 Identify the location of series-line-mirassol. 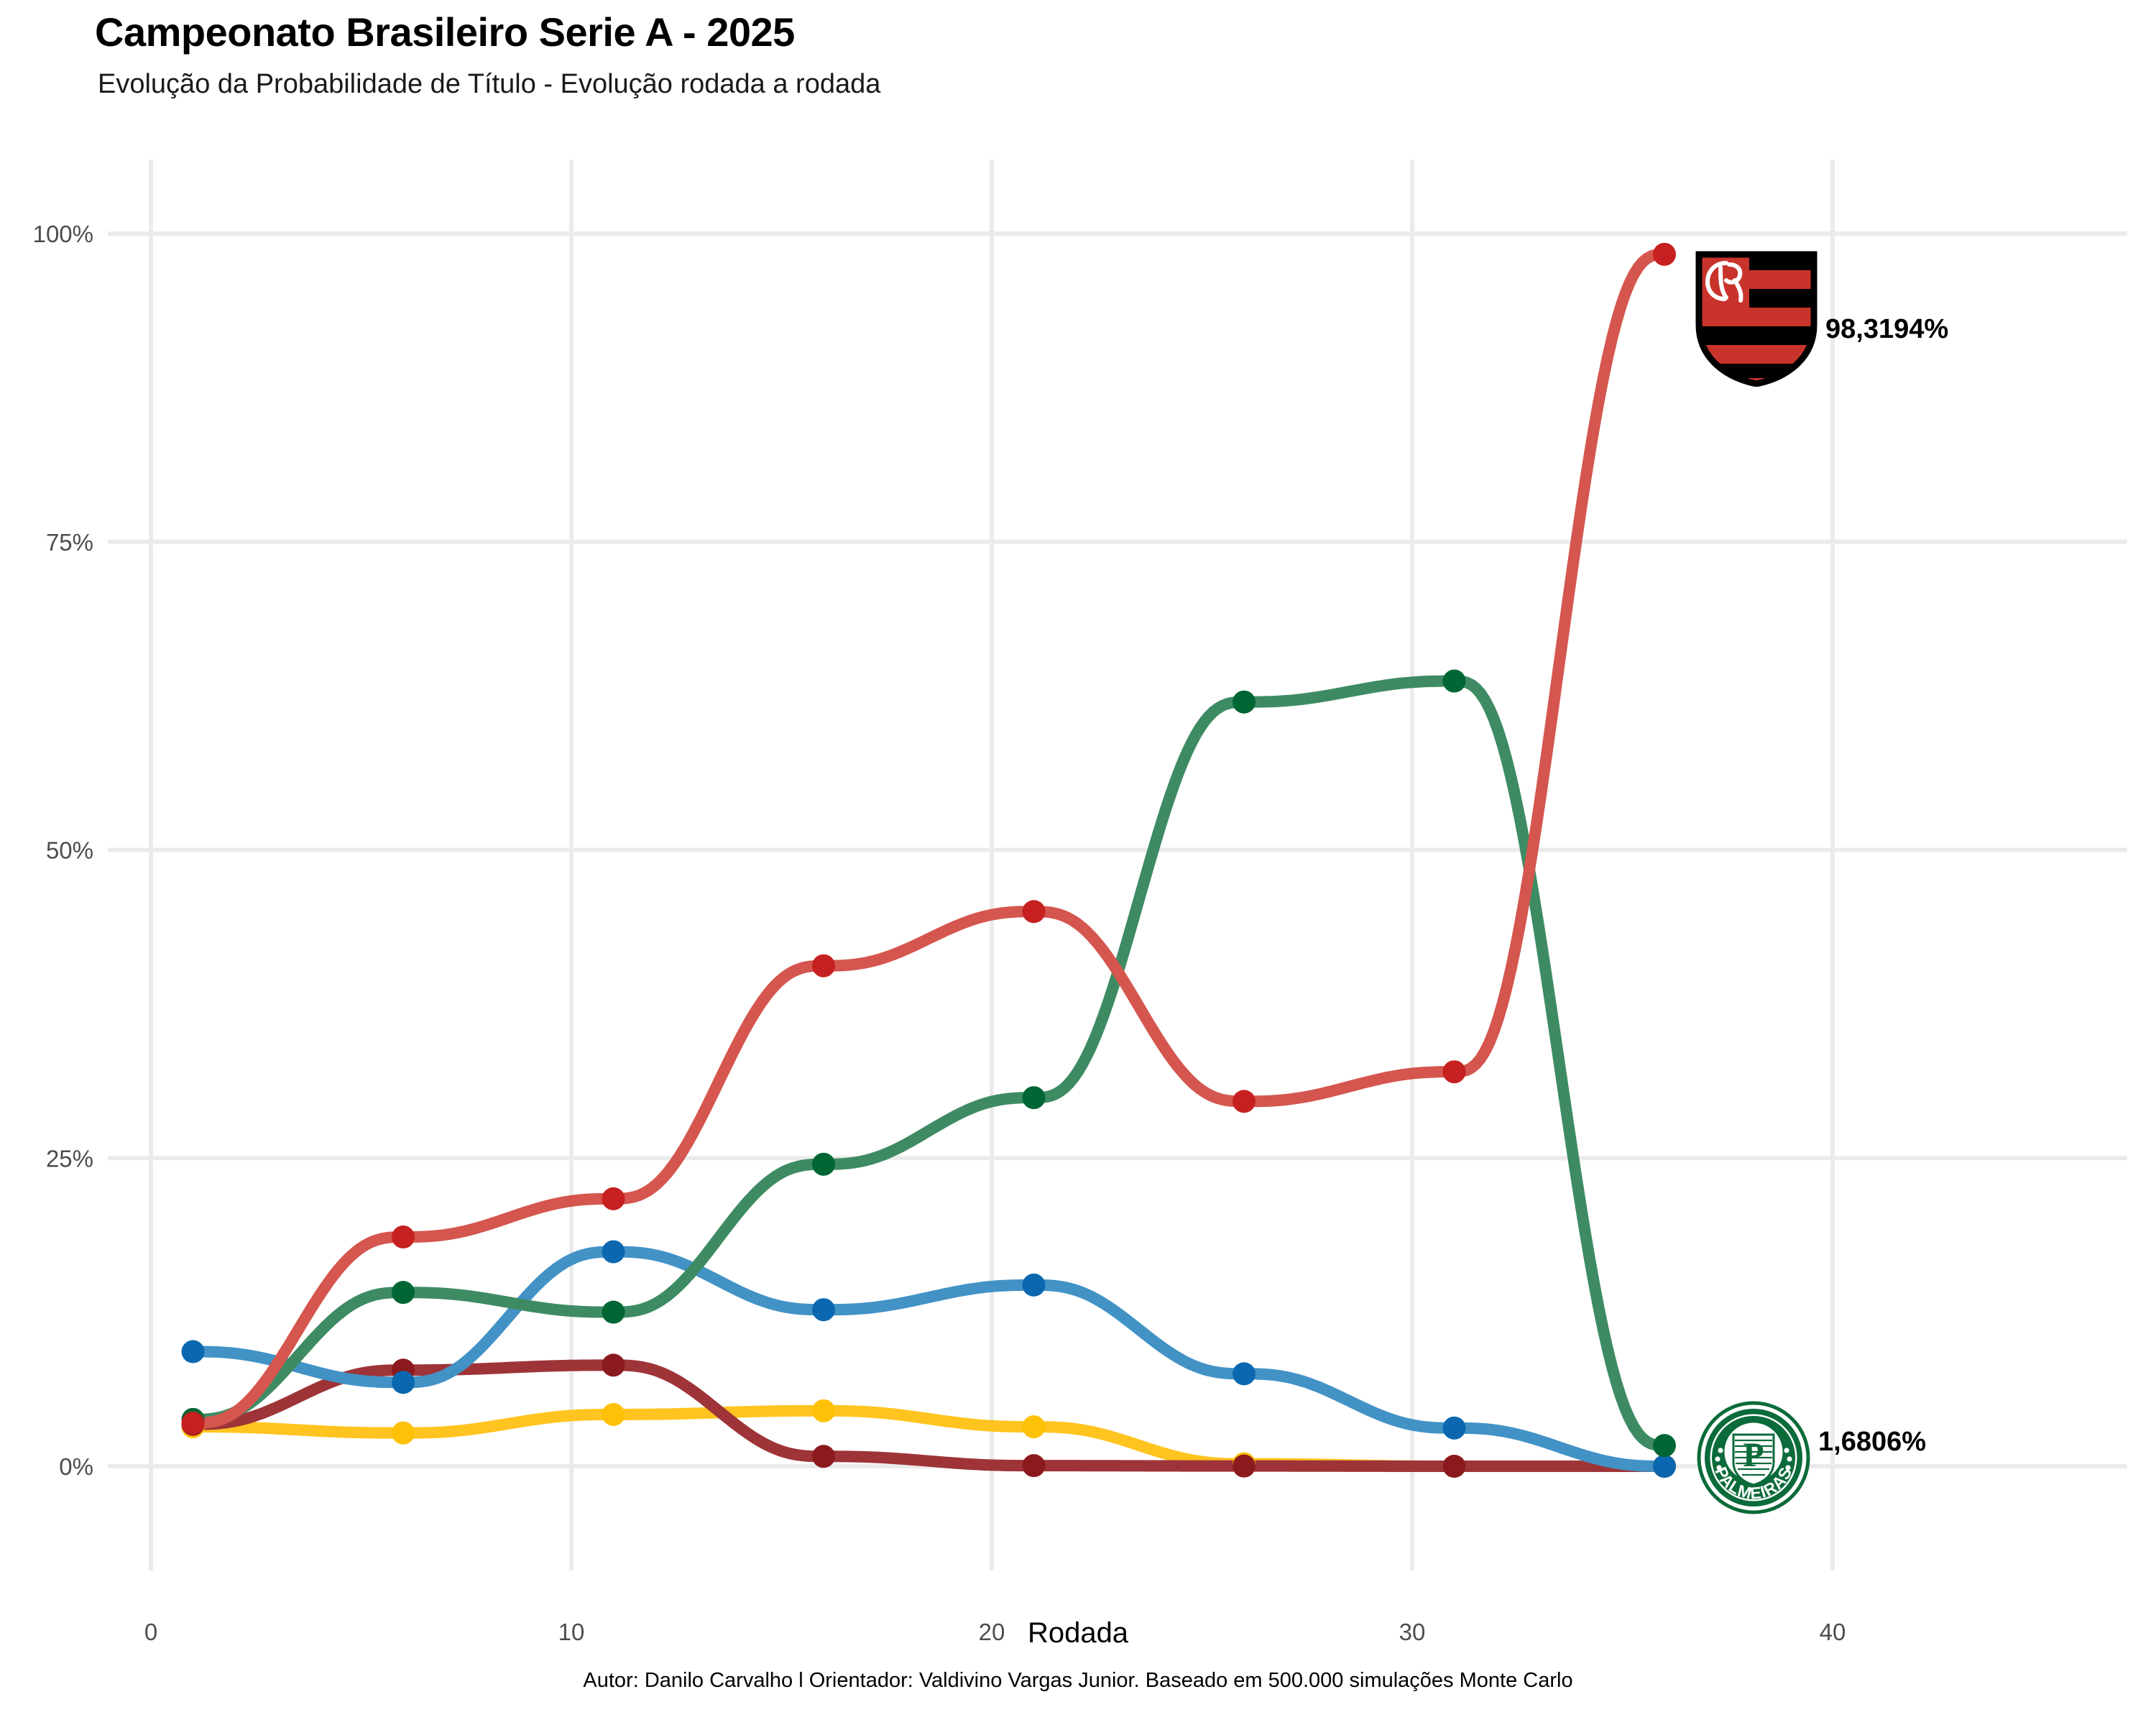
(928, 1415).